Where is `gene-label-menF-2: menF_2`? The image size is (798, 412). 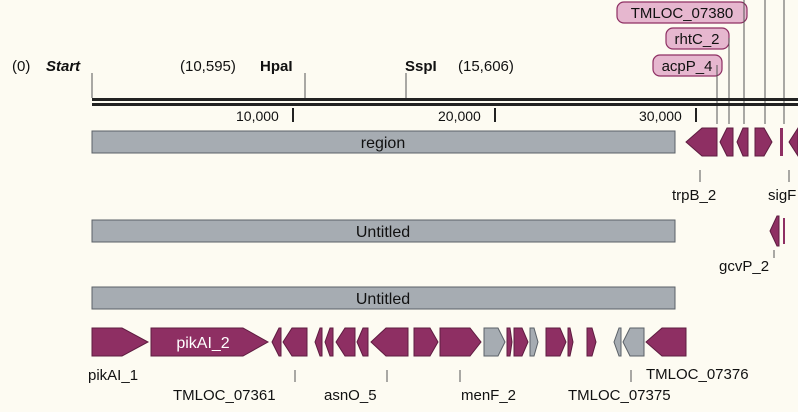 gene-label-menF-2: menF_2 is located at coordinates (488, 395).